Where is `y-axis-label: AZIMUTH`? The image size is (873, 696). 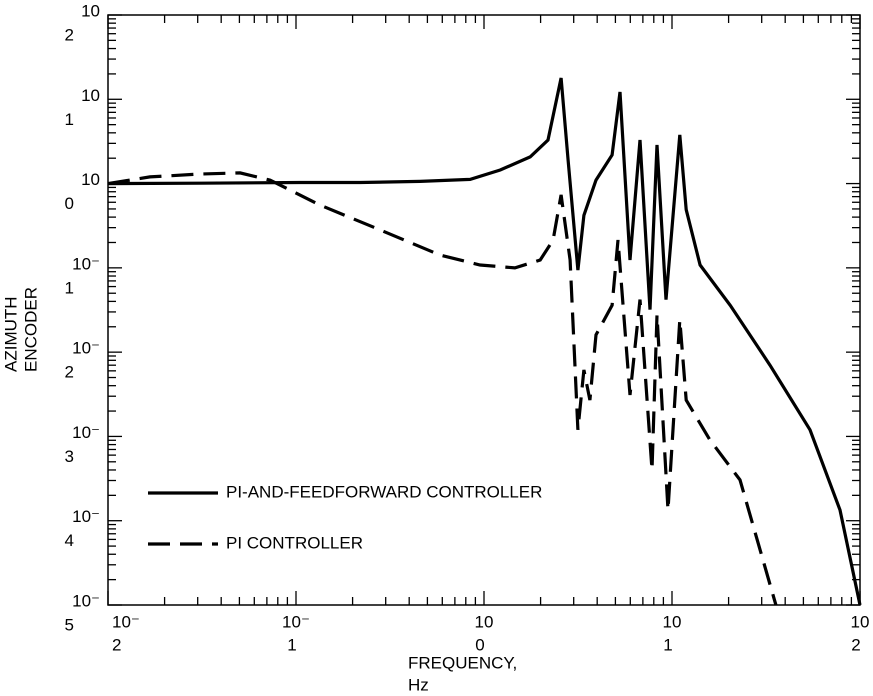 y-axis-label: AZIMUTH is located at coordinates (10, 334).